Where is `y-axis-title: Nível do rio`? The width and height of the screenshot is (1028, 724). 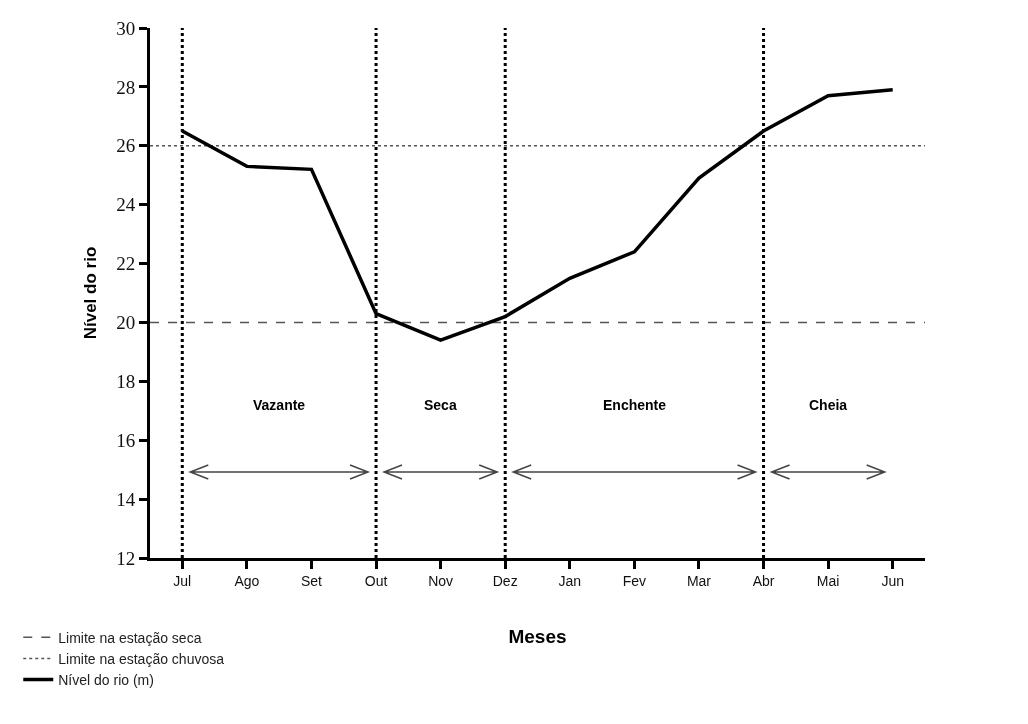
y-axis-title: Nível do rio is located at coordinates (90, 293).